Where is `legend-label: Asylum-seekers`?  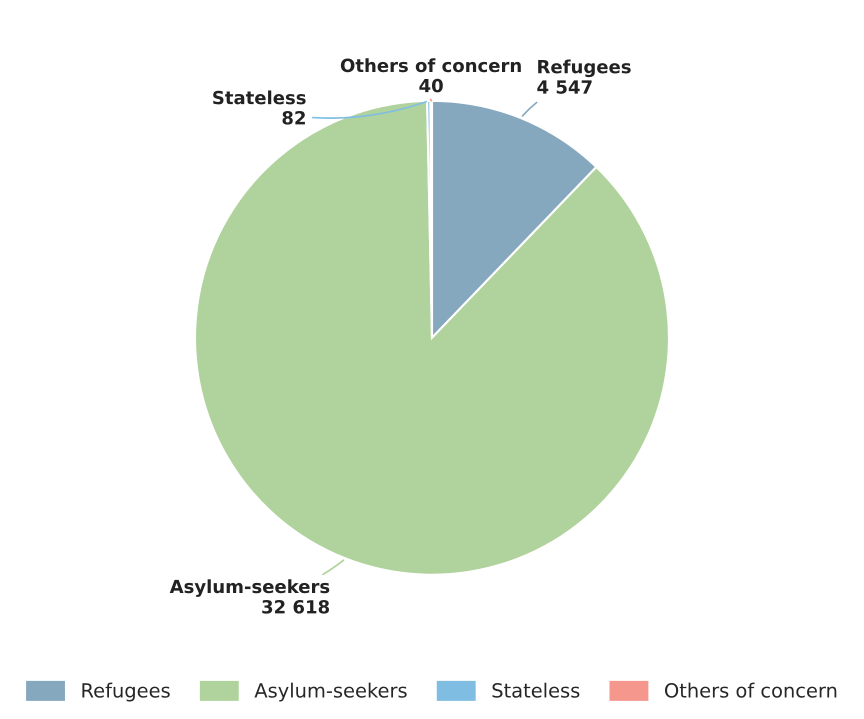
legend-label: Asylum-seekers is located at coordinates (330, 692).